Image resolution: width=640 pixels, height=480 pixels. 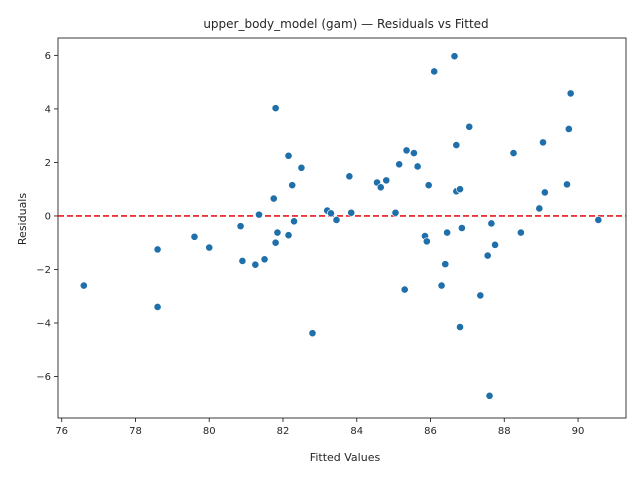 What do you see at coordinates (578, 431) in the screenshot?
I see `x-tick-label: 90` at bounding box center [578, 431].